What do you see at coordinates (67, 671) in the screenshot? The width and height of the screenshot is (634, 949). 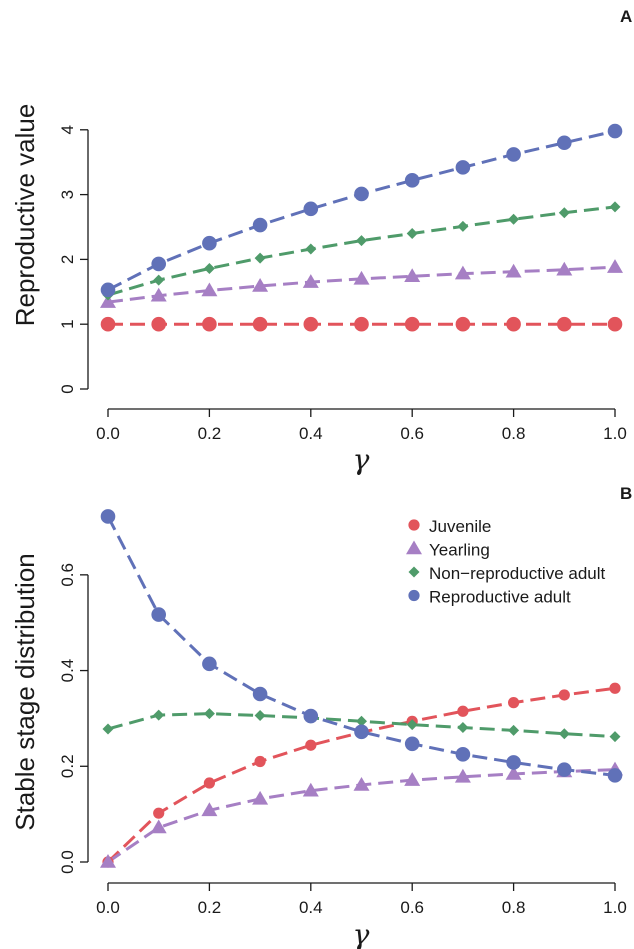 I see `panel-b-y-tick-label: 0.4` at bounding box center [67, 671].